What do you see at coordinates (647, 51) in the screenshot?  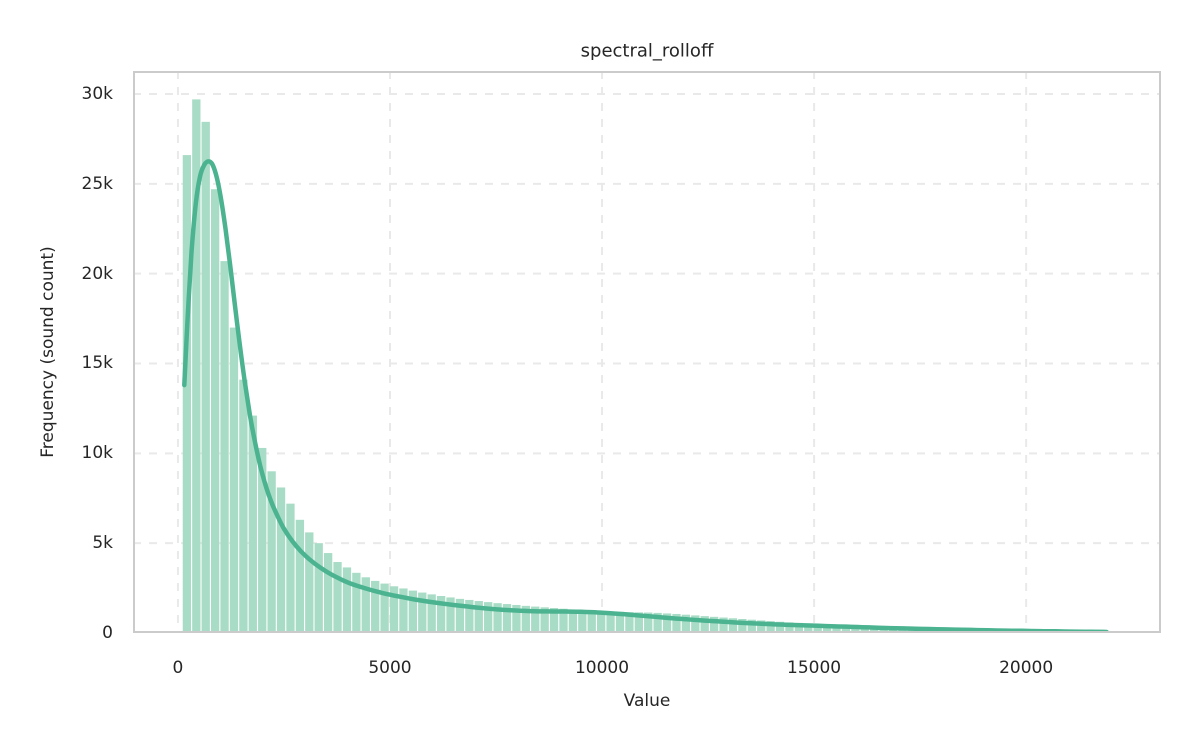 I see `chart-title: spectral_rolloff` at bounding box center [647, 51].